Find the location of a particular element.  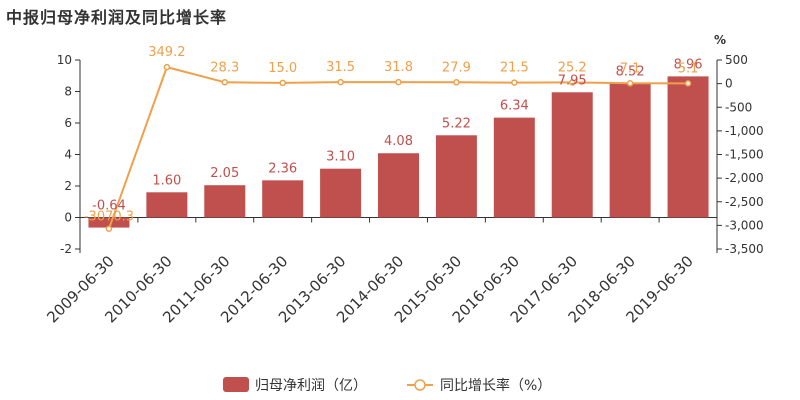

y-left-tick-label: 10 is located at coordinates (64, 60).